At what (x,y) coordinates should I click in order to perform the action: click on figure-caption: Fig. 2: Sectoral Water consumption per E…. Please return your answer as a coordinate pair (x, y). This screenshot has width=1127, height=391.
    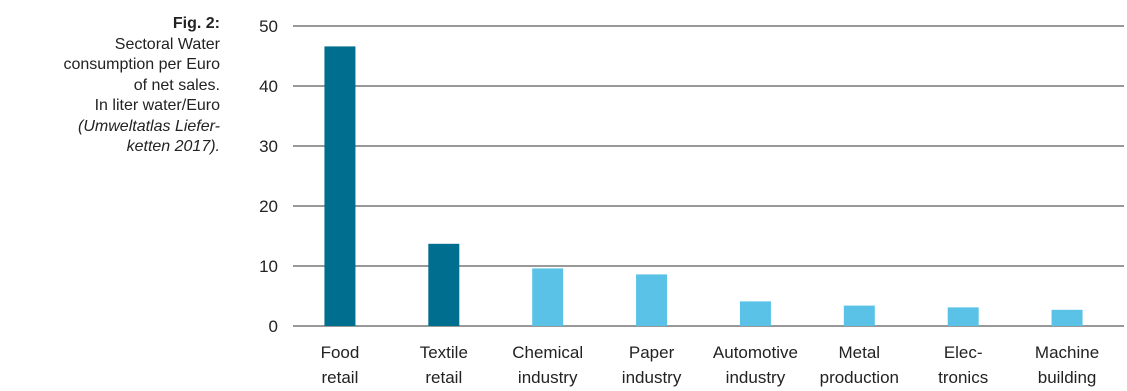
    Looking at the image, I should click on (110, 86).